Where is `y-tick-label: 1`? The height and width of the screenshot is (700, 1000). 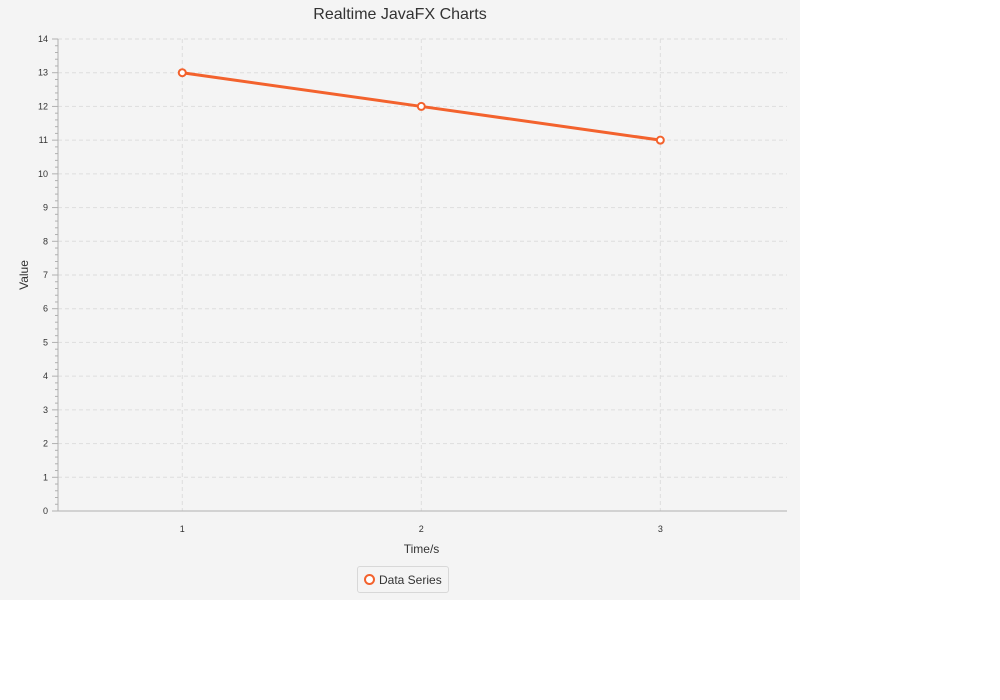 y-tick-label: 1 is located at coordinates (45, 477).